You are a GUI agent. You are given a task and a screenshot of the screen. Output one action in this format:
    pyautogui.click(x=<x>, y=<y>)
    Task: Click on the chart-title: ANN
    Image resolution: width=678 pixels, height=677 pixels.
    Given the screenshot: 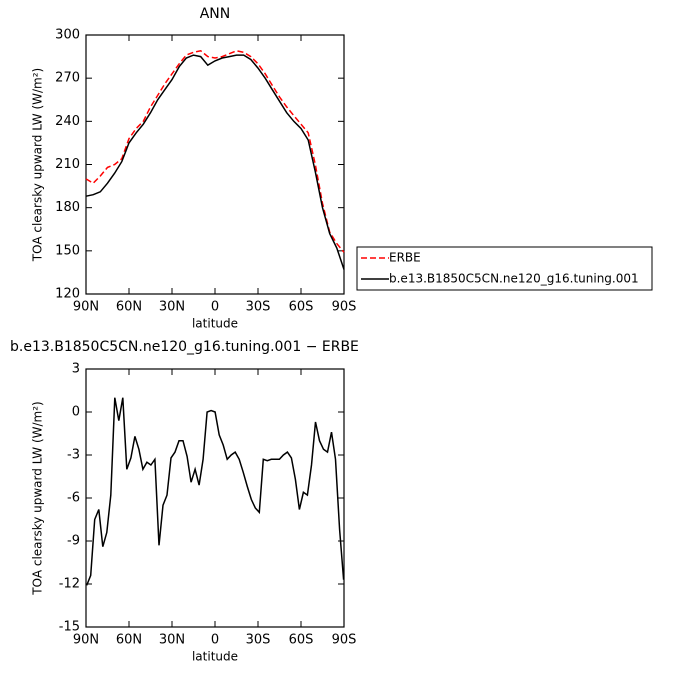 What is the action you would take?
    pyautogui.click(x=215, y=14)
    